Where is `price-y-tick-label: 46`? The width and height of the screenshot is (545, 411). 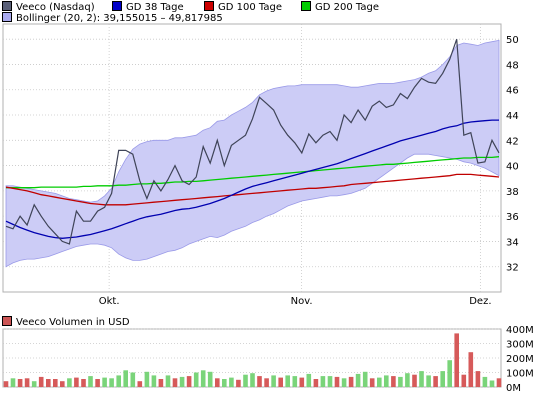 price-y-tick-label: 46 is located at coordinates (512, 91).